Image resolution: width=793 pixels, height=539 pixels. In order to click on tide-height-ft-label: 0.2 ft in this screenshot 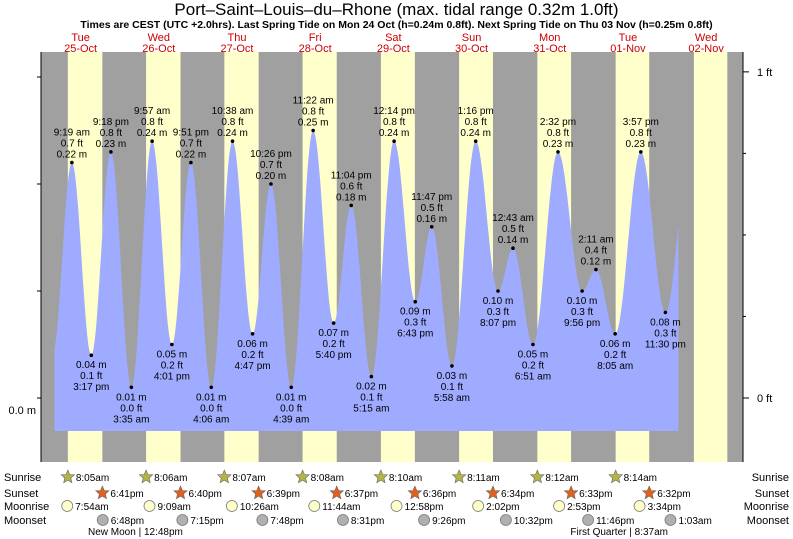, I will do `click(533, 366)`.